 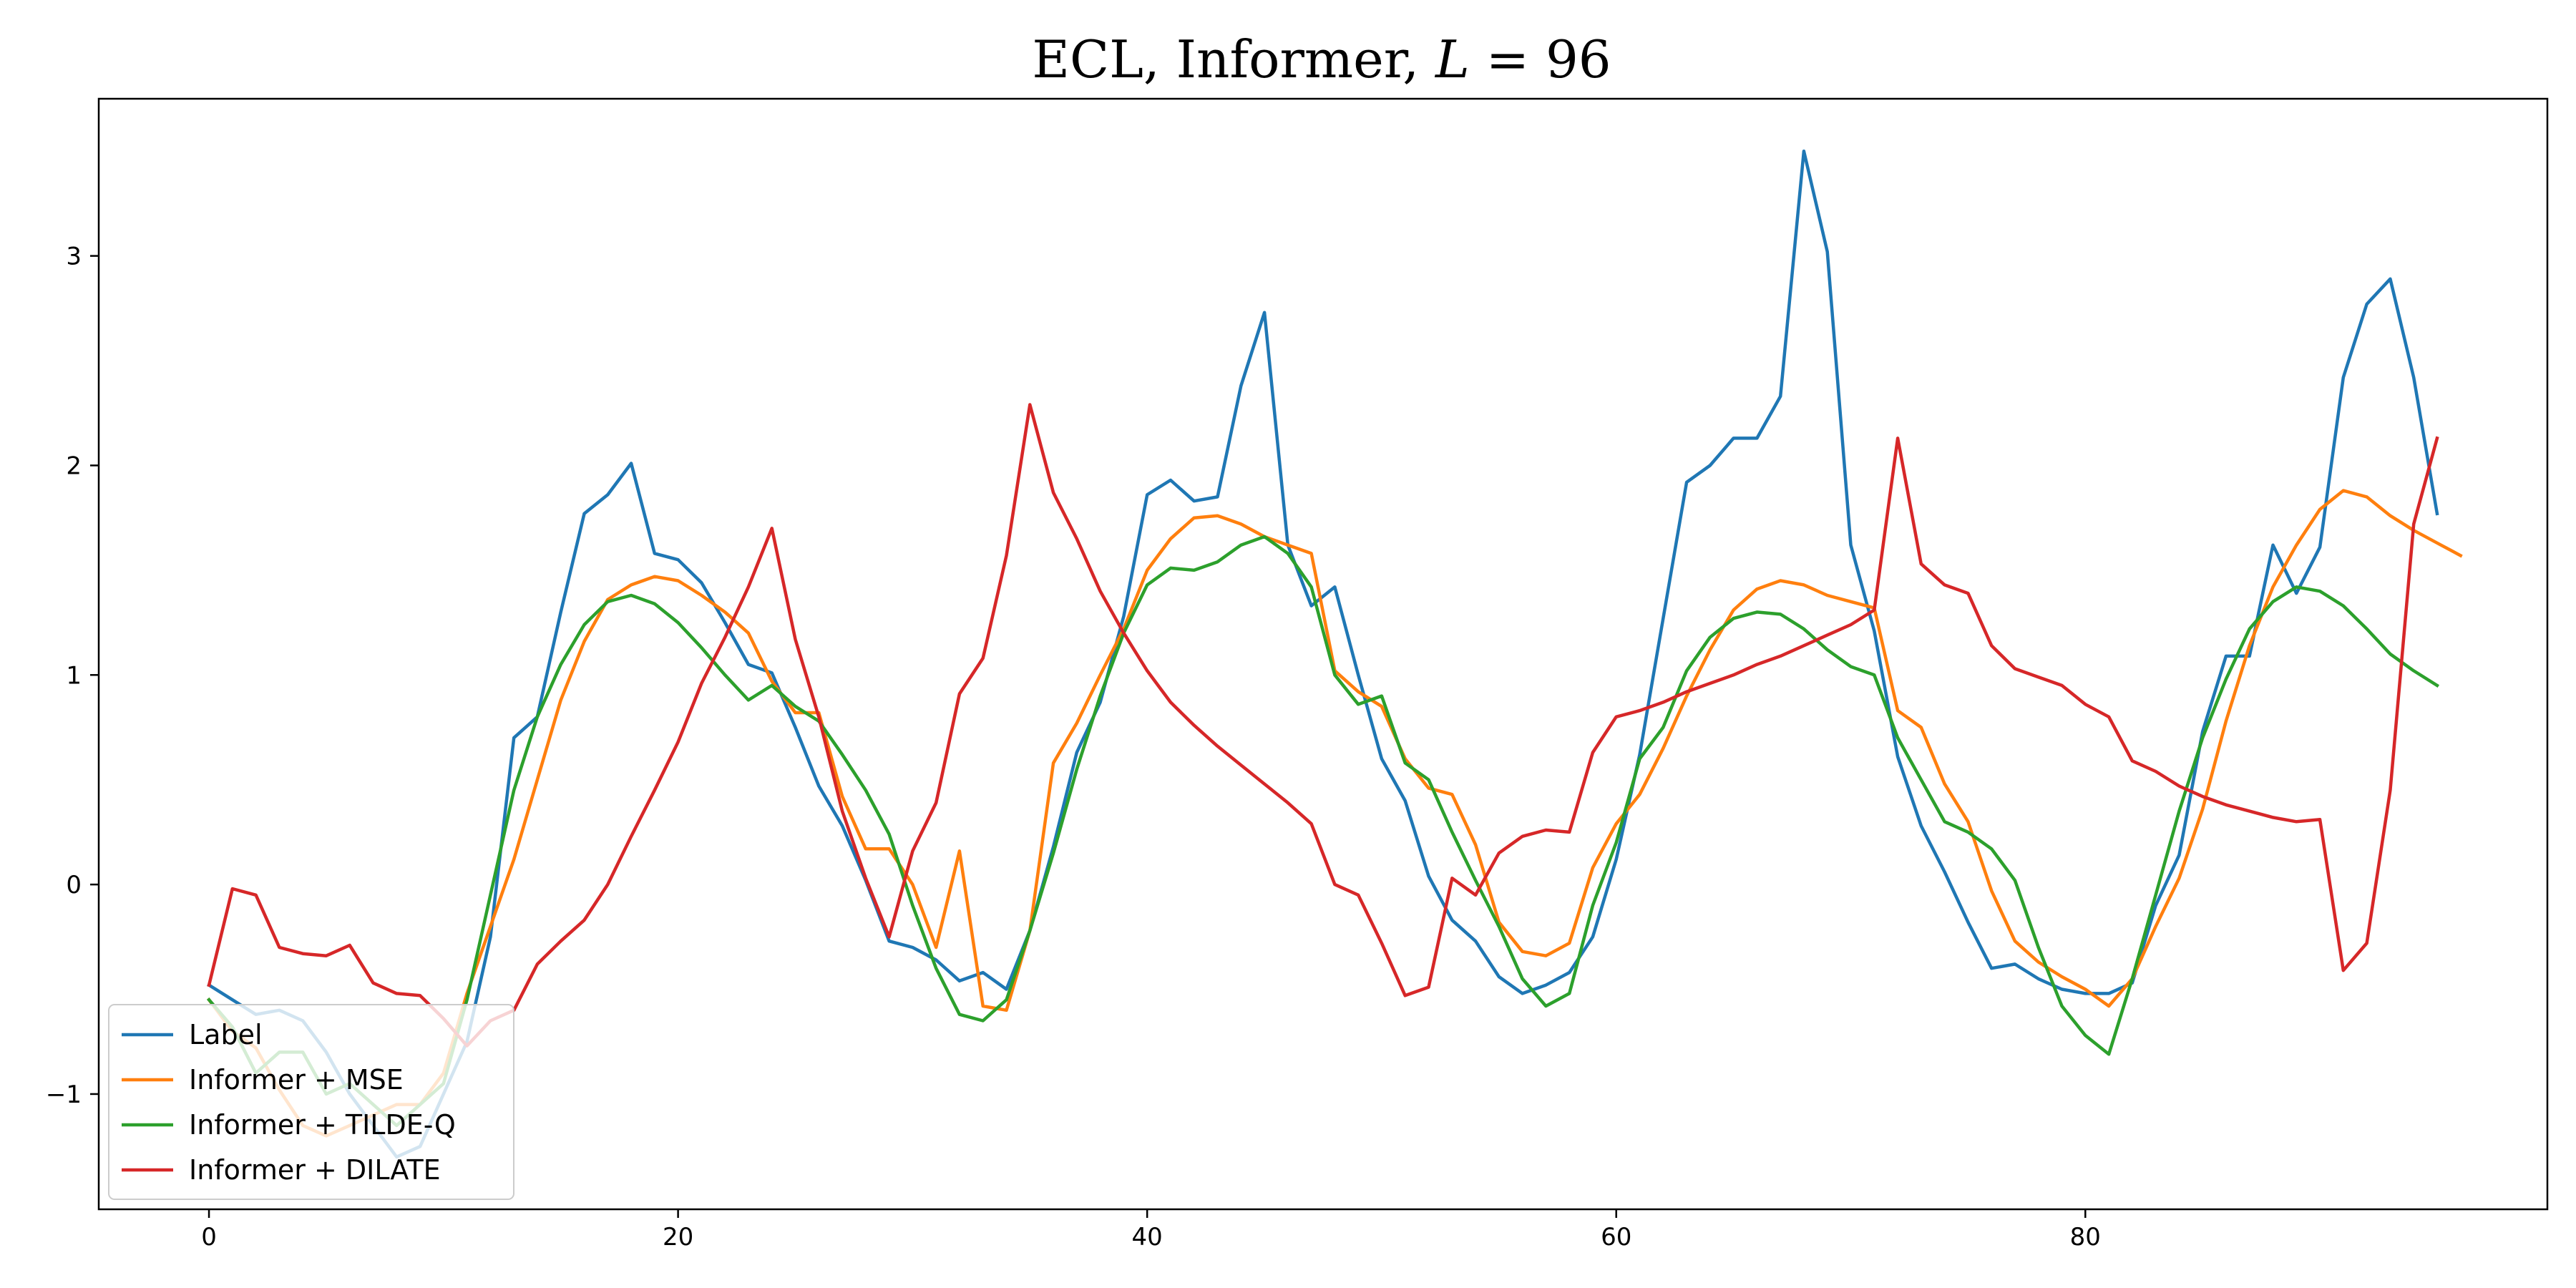 What do you see at coordinates (64, 1094) in the screenshot?
I see `y-tick-label: −1` at bounding box center [64, 1094].